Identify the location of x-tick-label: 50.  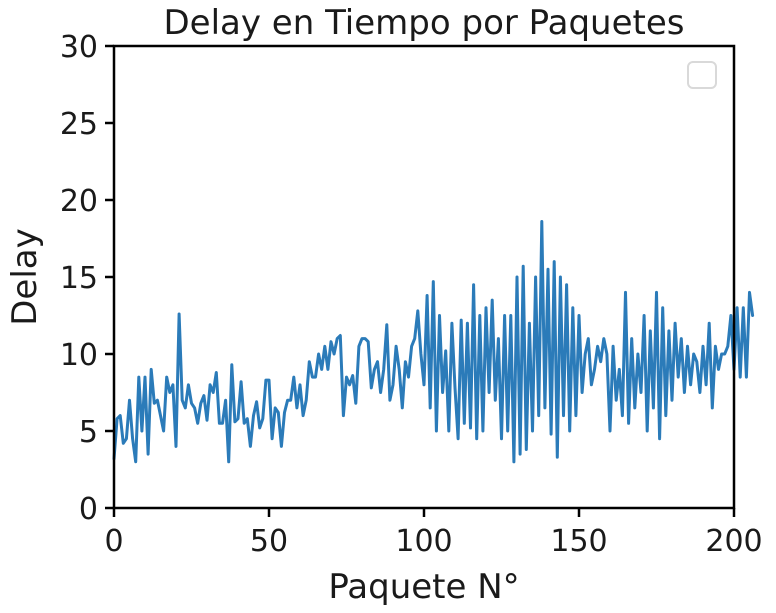
(269, 541).